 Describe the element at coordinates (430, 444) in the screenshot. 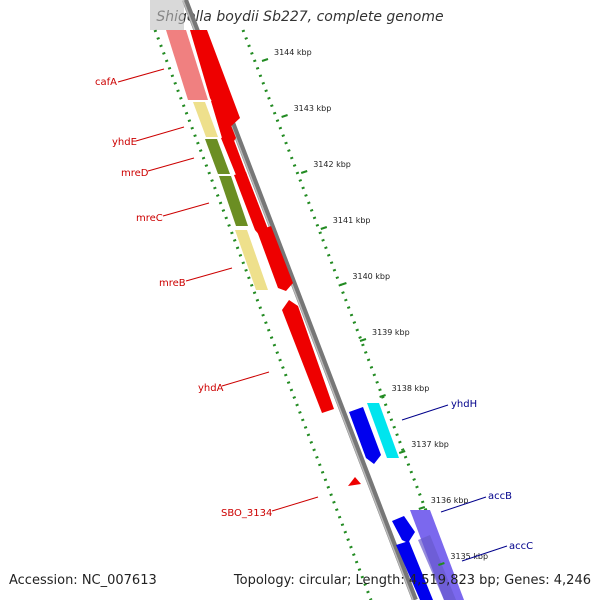

I see `ruler-tick-label: 3137 kbp` at that location.